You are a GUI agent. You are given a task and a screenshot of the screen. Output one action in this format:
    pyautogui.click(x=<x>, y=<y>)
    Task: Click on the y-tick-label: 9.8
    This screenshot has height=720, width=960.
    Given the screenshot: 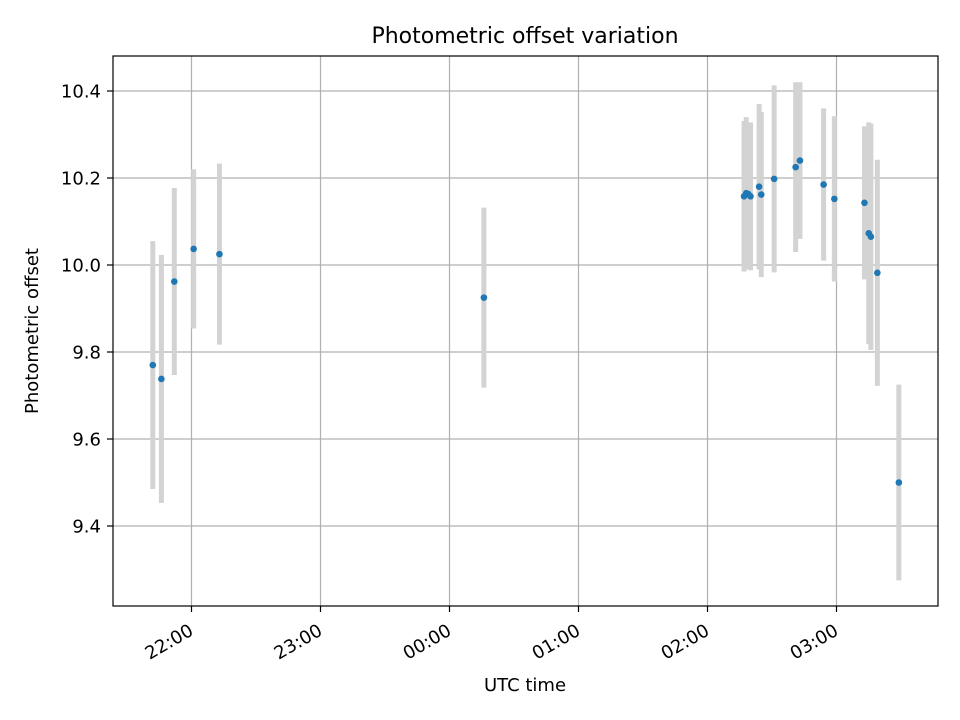 What is the action you would take?
    pyautogui.click(x=86, y=353)
    